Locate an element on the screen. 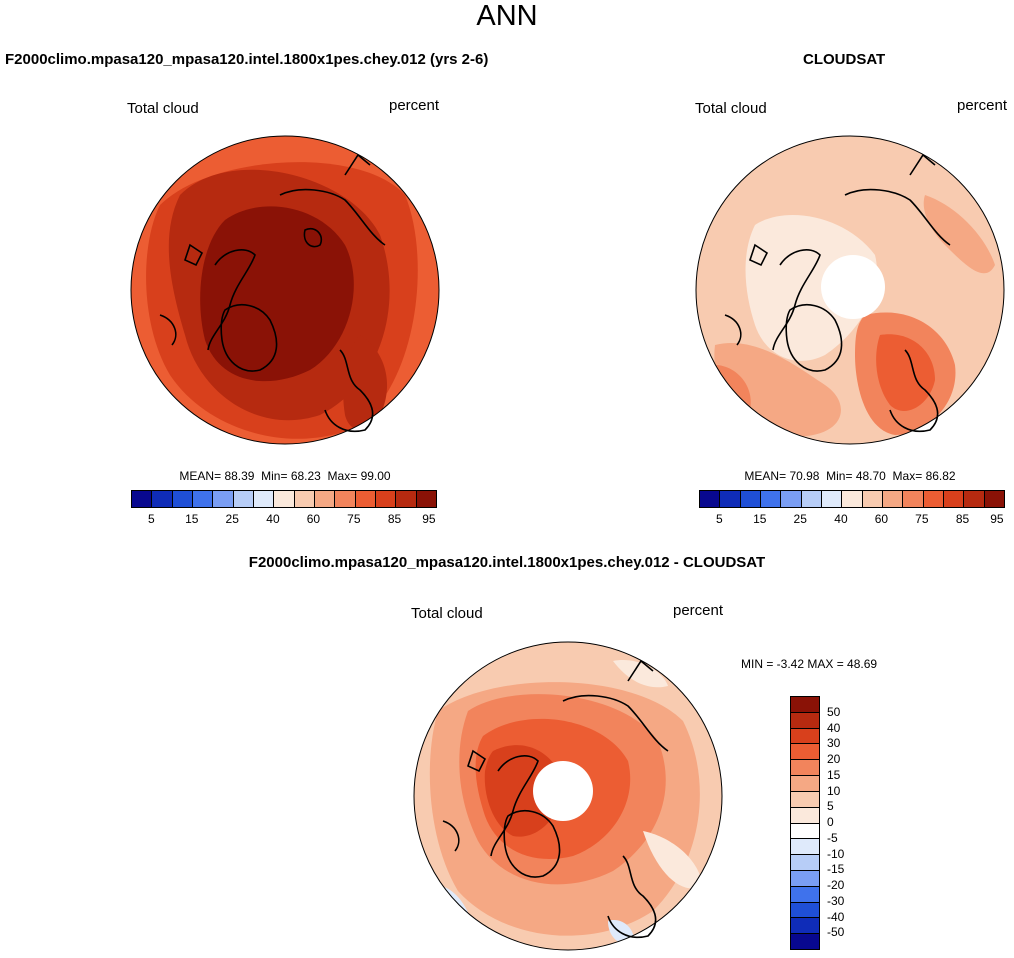 The height and width of the screenshot is (958, 1014). colorbar-tick: 50 is located at coordinates (834, 711).